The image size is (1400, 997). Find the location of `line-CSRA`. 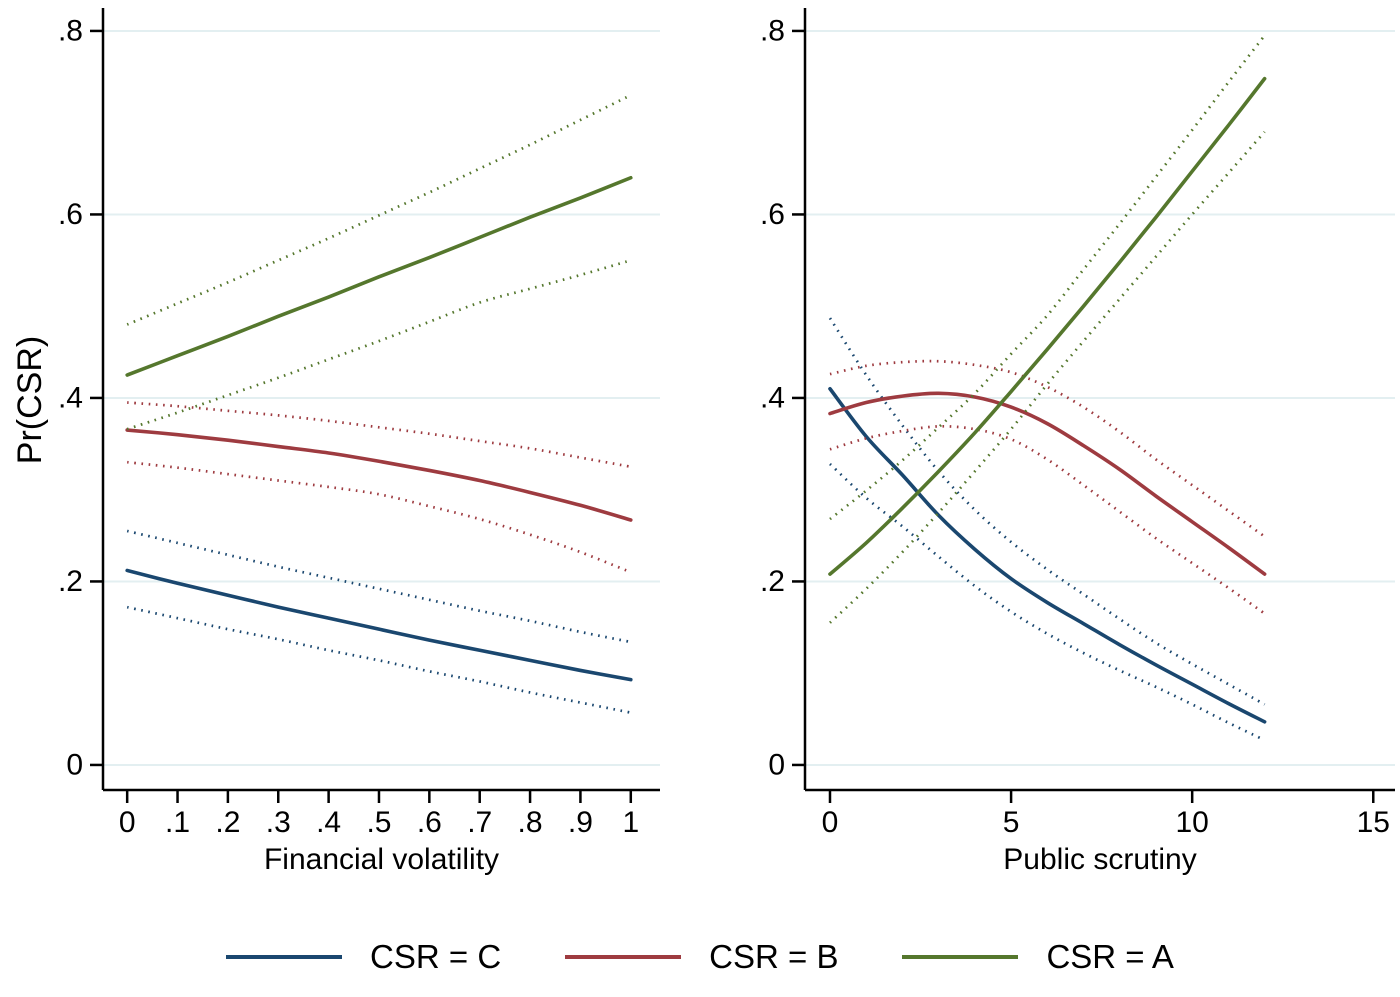

line-CSRA is located at coordinates (379, 276).